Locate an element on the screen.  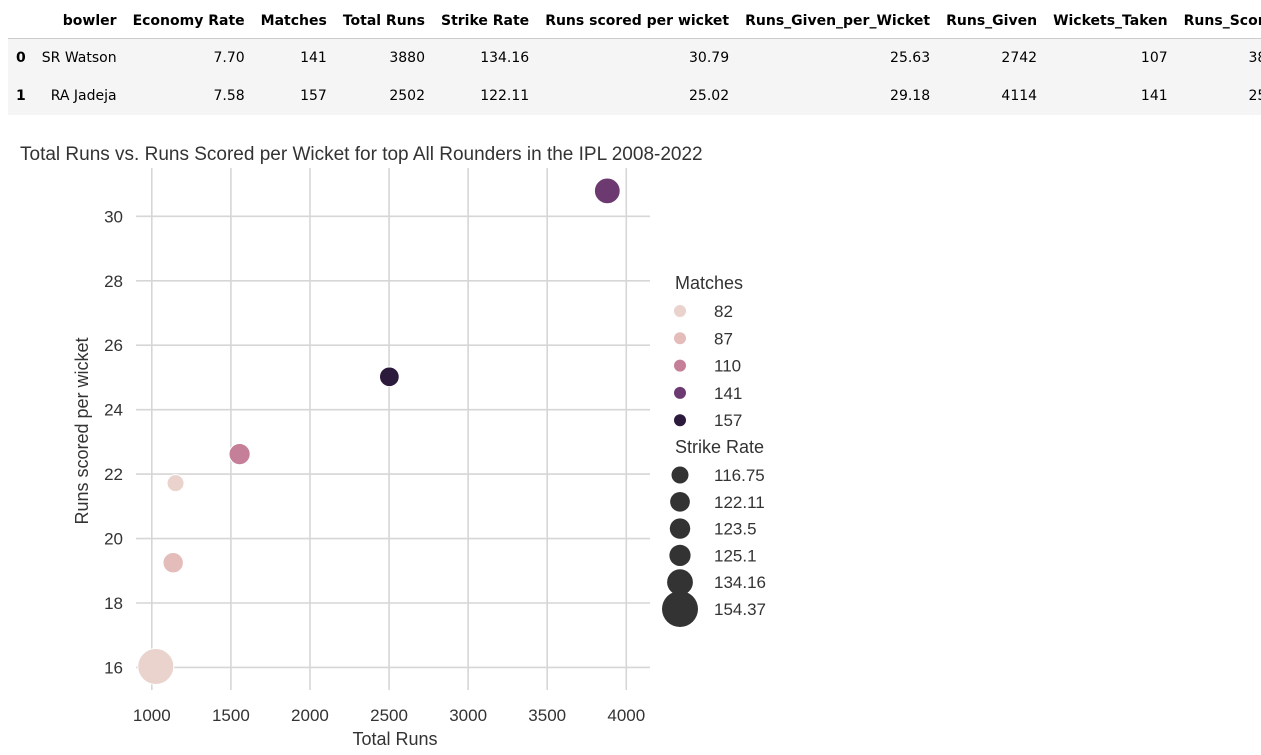
column-header is located at coordinates (21, 21).